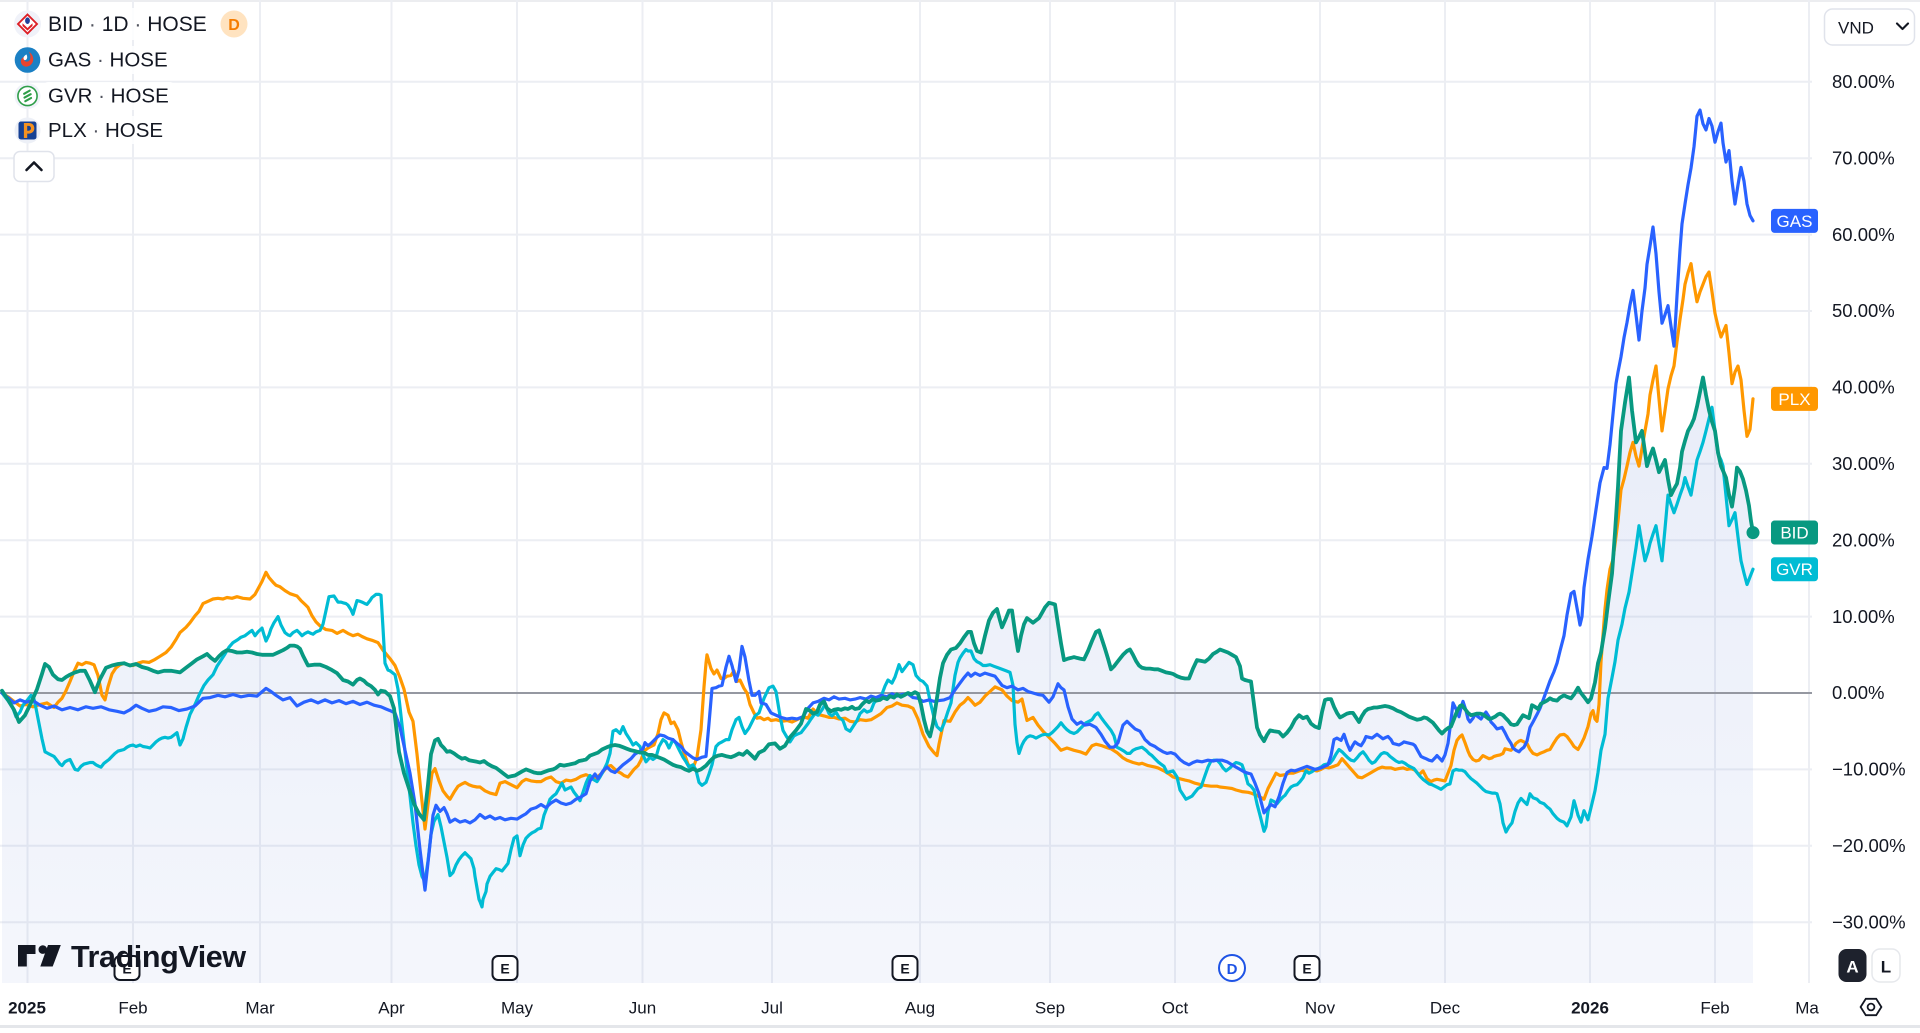 Image resolution: width=1920 pixels, height=1033 pixels. I want to click on svg-text: Nov, so click(1320, 1008).